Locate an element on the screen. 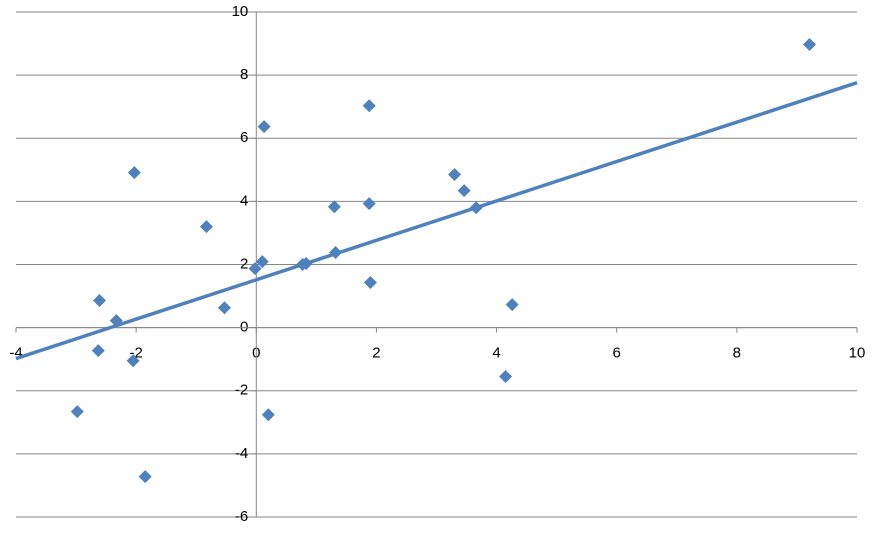 The image size is (880, 534). x-tick-label: 6 is located at coordinates (617, 353).